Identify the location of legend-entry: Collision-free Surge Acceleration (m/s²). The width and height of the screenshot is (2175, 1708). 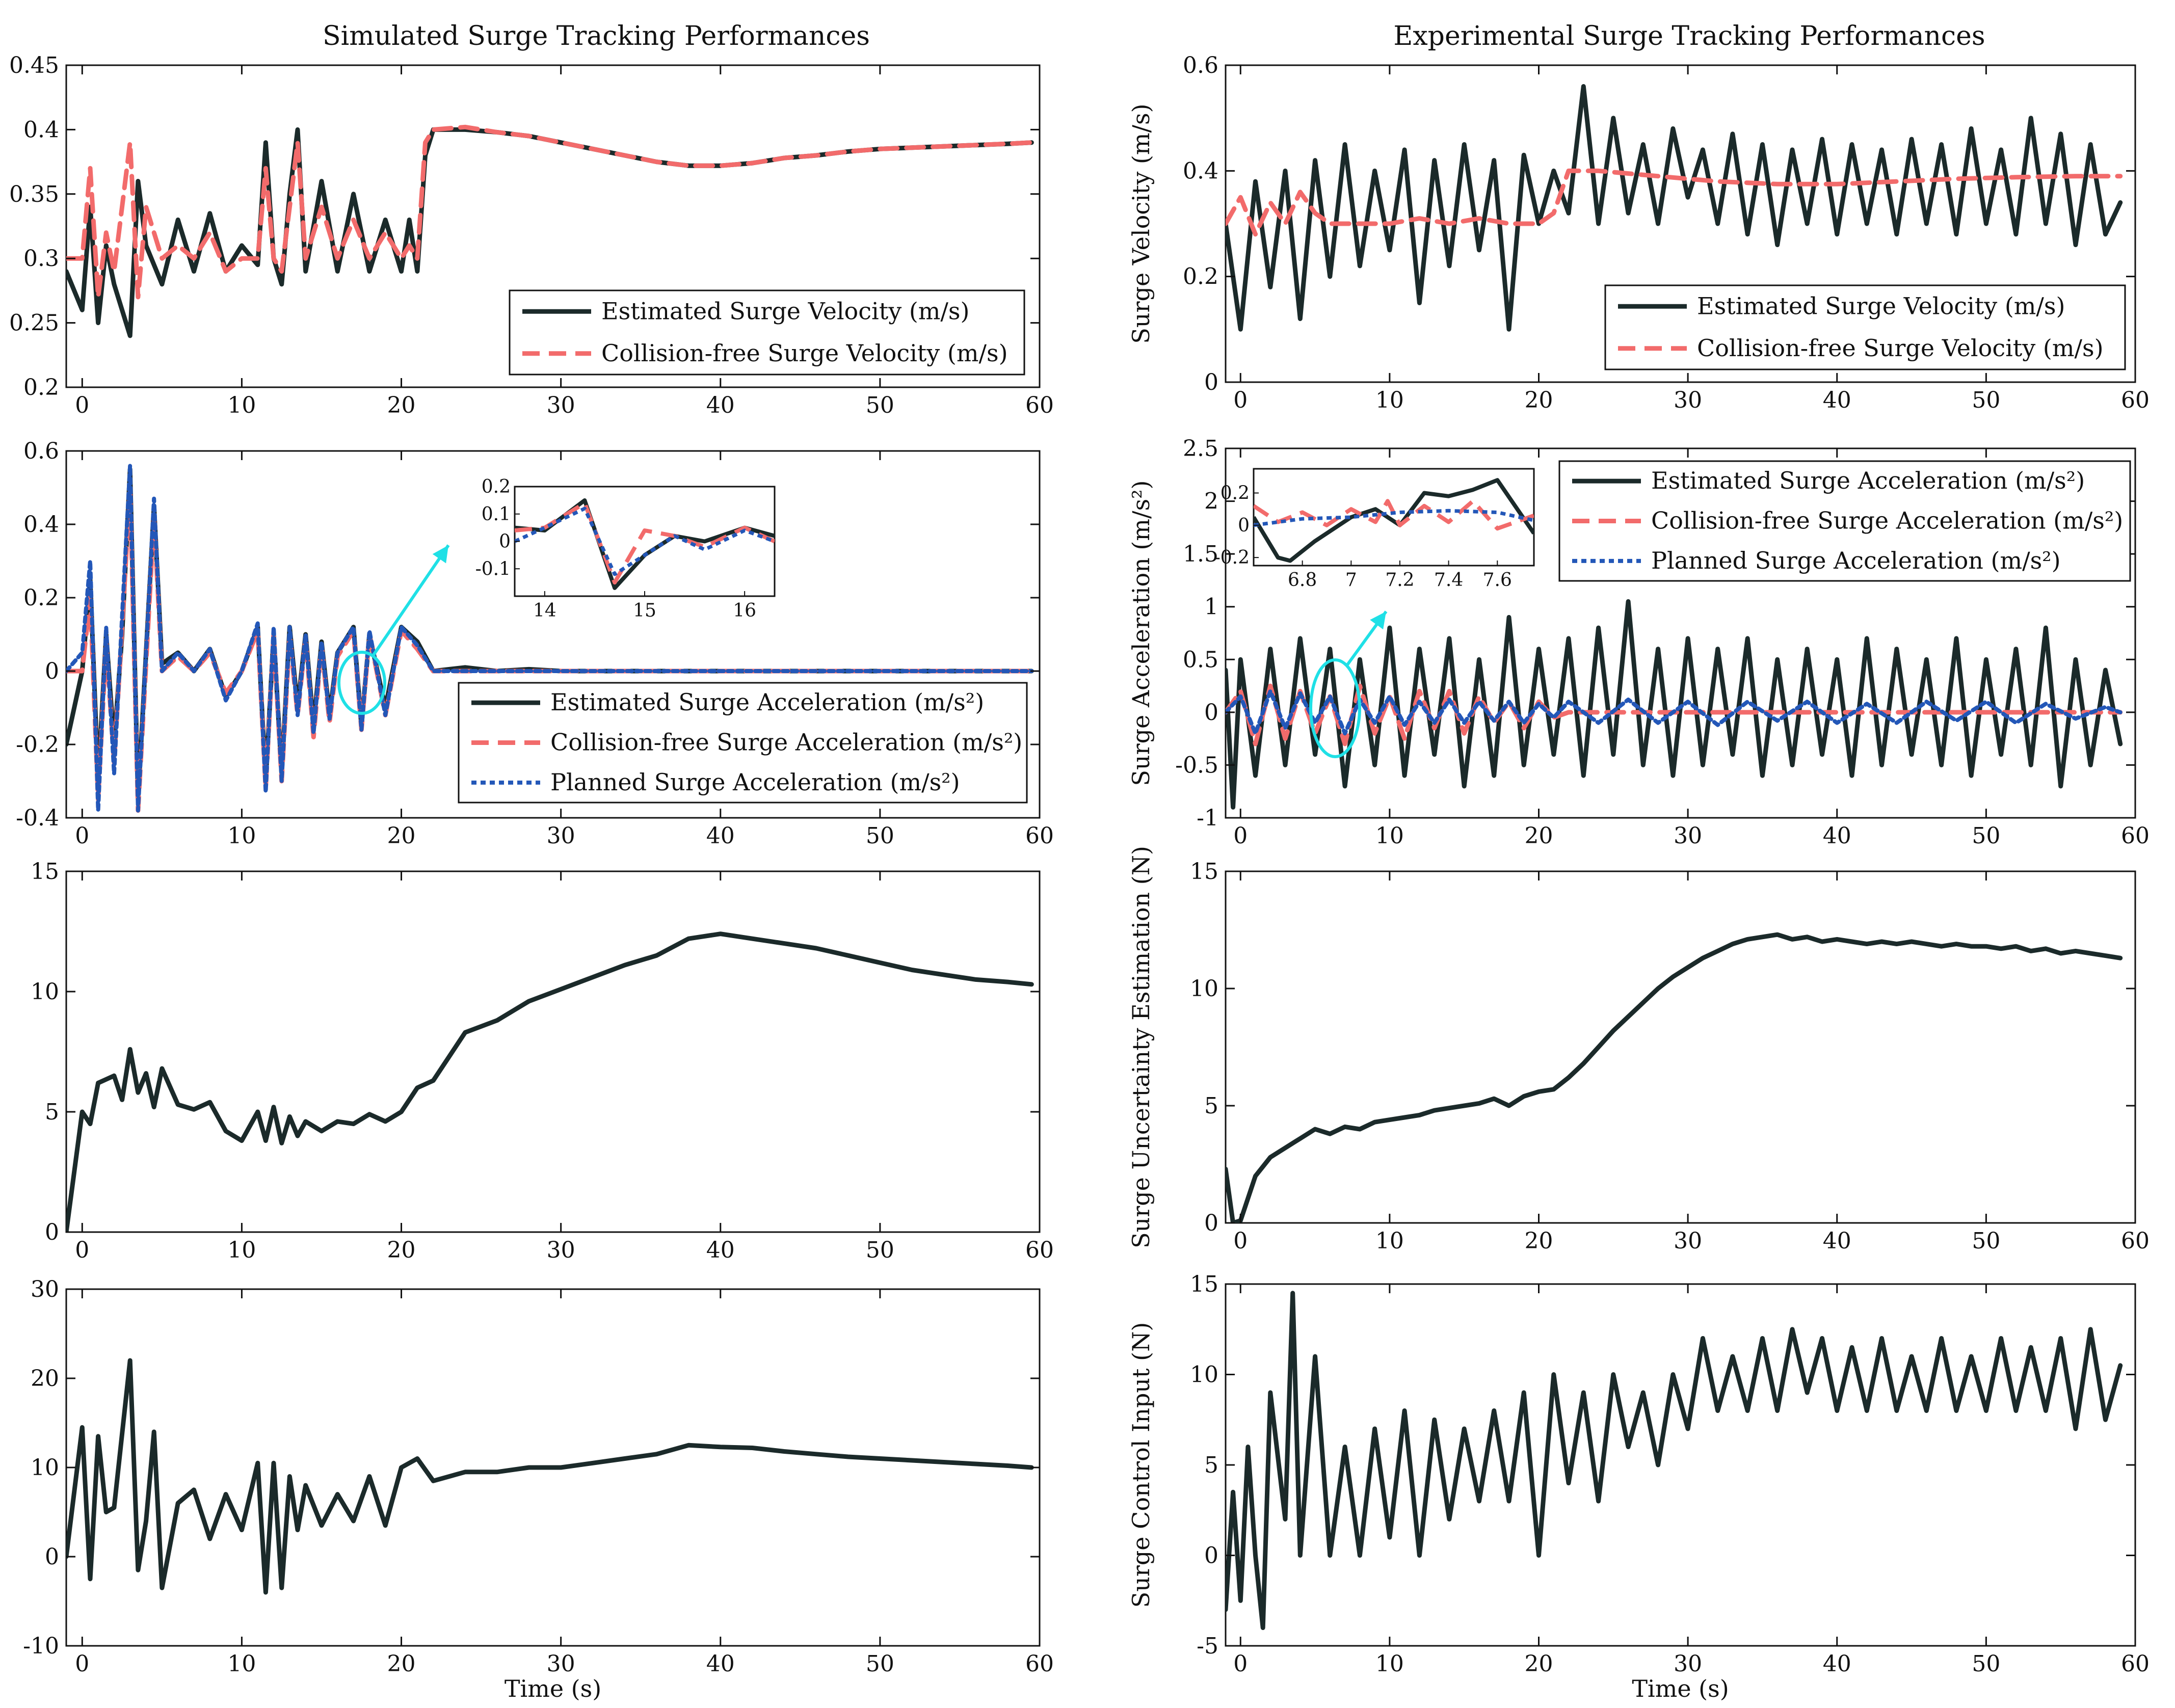
(1887, 521).